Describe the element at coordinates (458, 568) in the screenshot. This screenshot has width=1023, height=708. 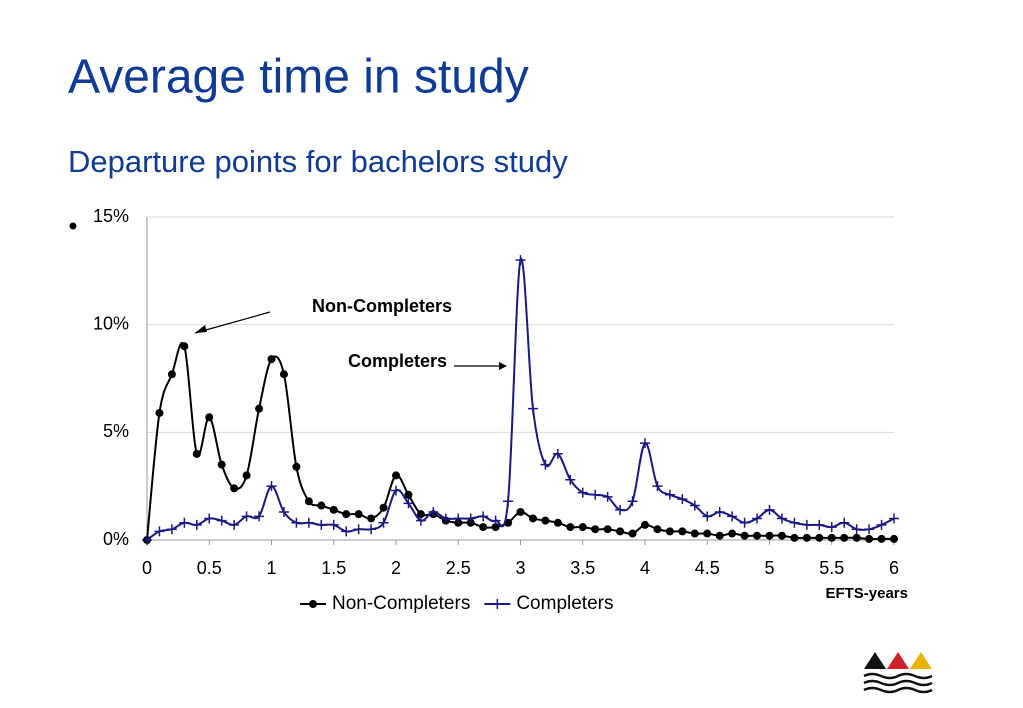
I see `x-tick-label: 2.5` at that location.